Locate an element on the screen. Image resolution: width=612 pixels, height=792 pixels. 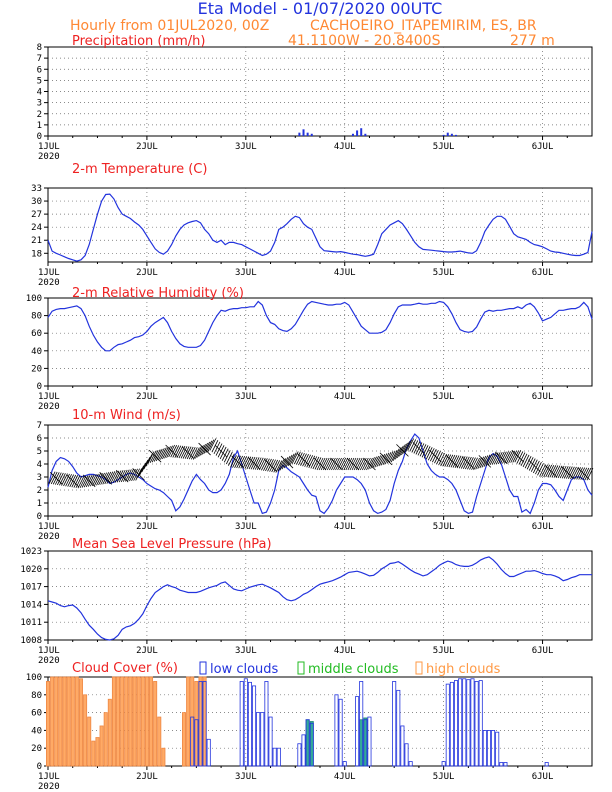
temperature-ytick-label: 21 is located at coordinates (36, 241).